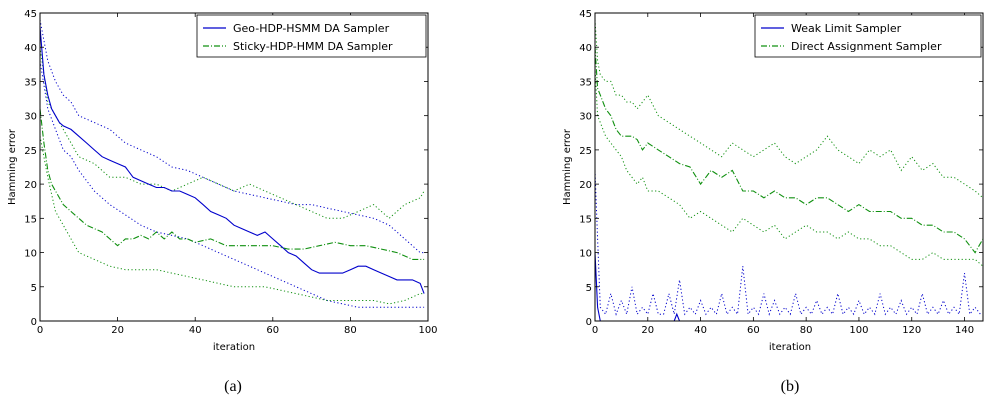 This screenshot has height=400, width=985. Describe the element at coordinates (700, 330) in the screenshot. I see `chart-b-xtick-label-2: 40` at that location.